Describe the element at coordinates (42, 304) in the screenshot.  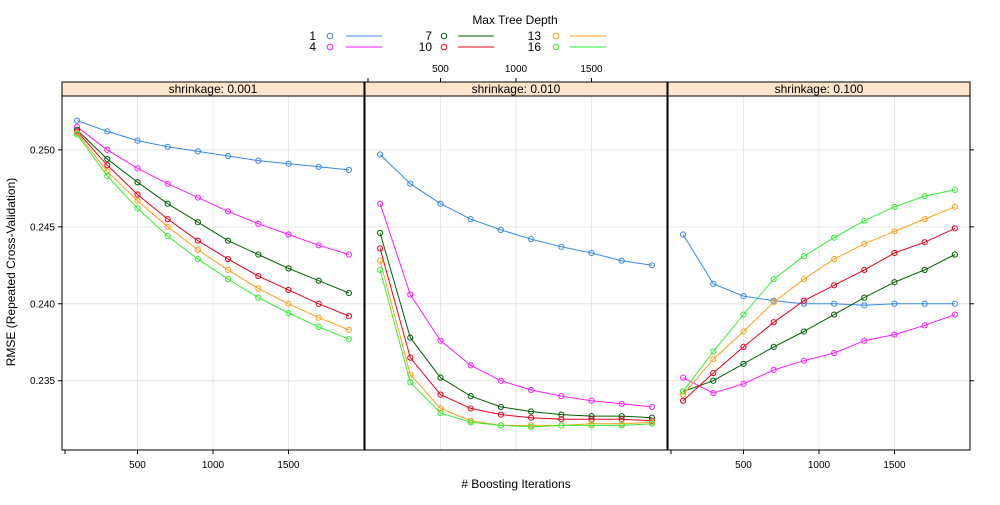
I see `y-tick-label: 0.240` at that location.